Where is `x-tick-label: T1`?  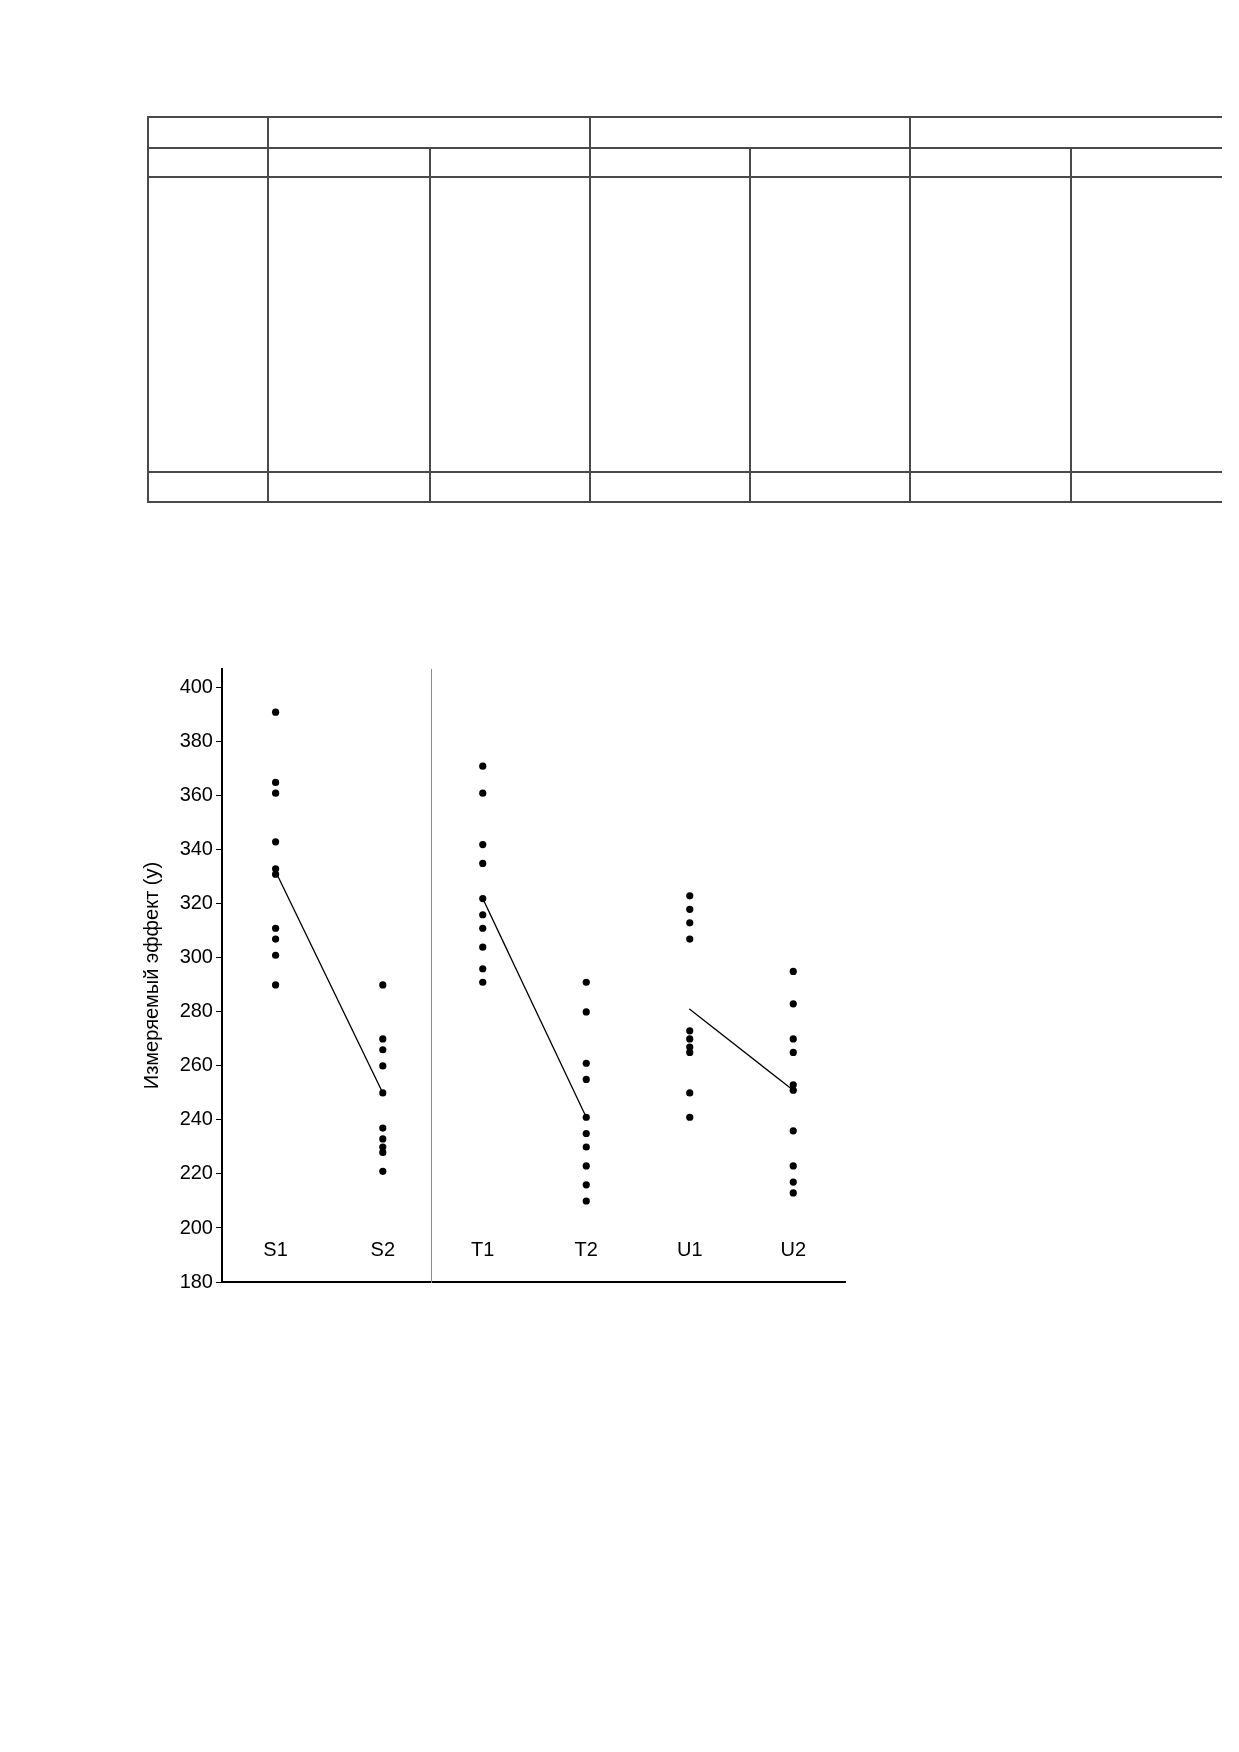 x-tick-label: T1 is located at coordinates (483, 1248).